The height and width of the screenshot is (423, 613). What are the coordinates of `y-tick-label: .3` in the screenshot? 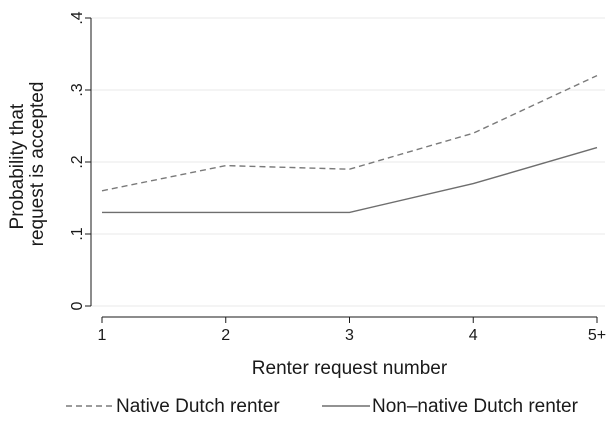 It's located at (77, 89).